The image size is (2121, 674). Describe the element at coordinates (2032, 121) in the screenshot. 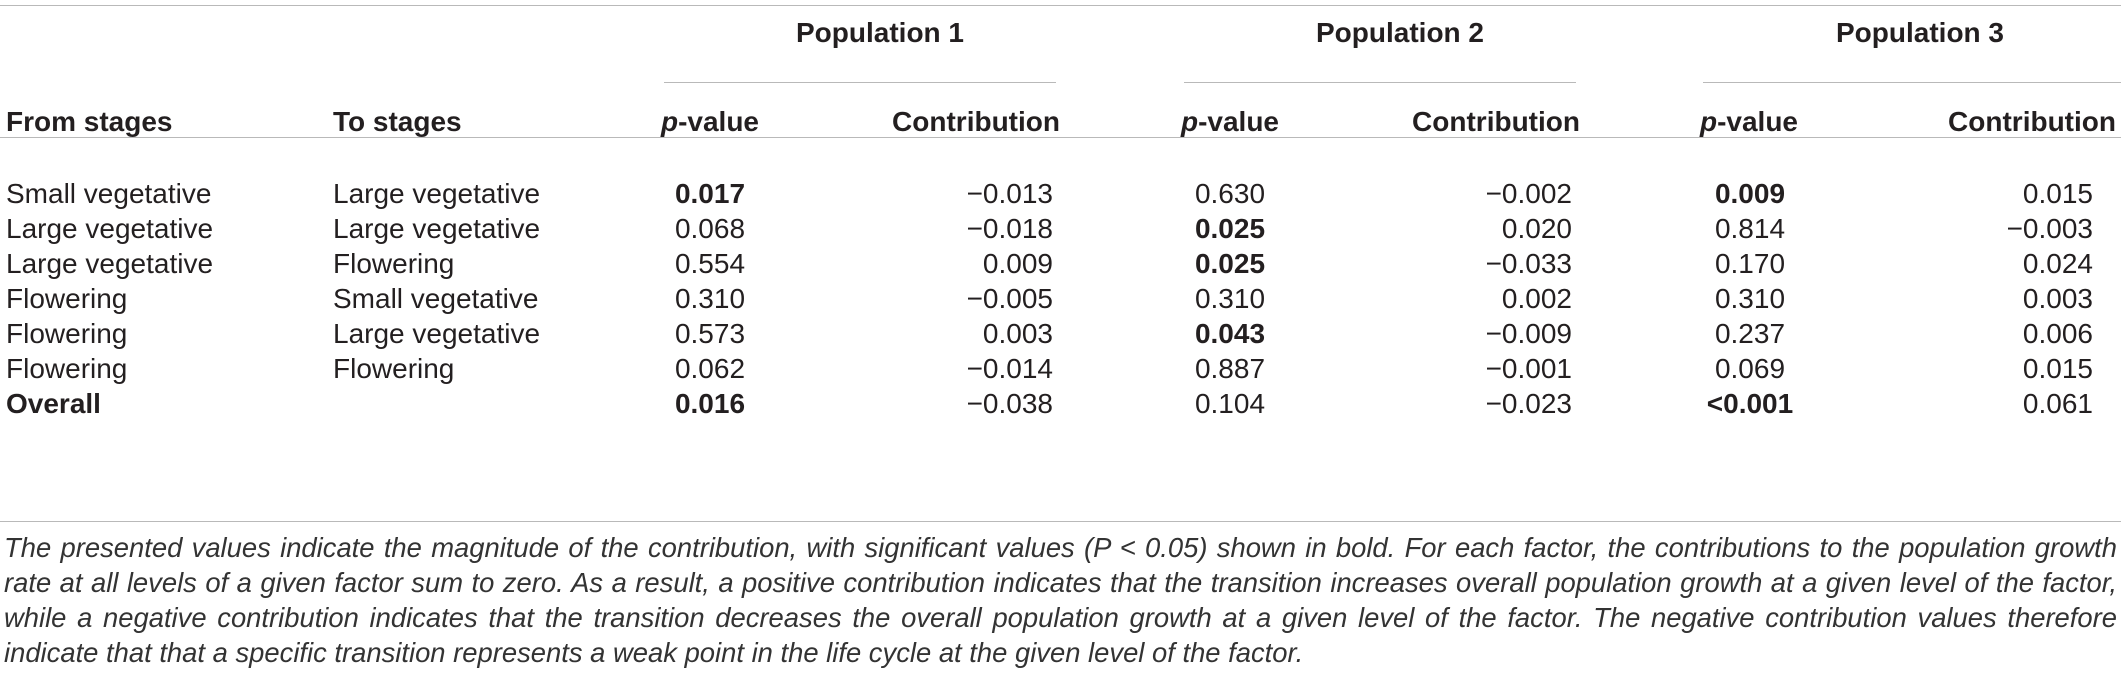

I see `column-header-contribution-3: Contribution` at that location.